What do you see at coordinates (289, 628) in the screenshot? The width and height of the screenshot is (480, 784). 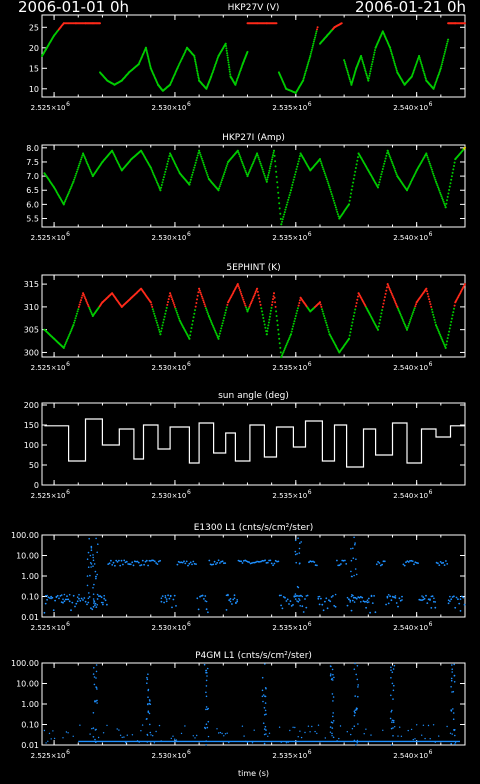 I see `x-tick-label: 2.535×10` at bounding box center [289, 628].